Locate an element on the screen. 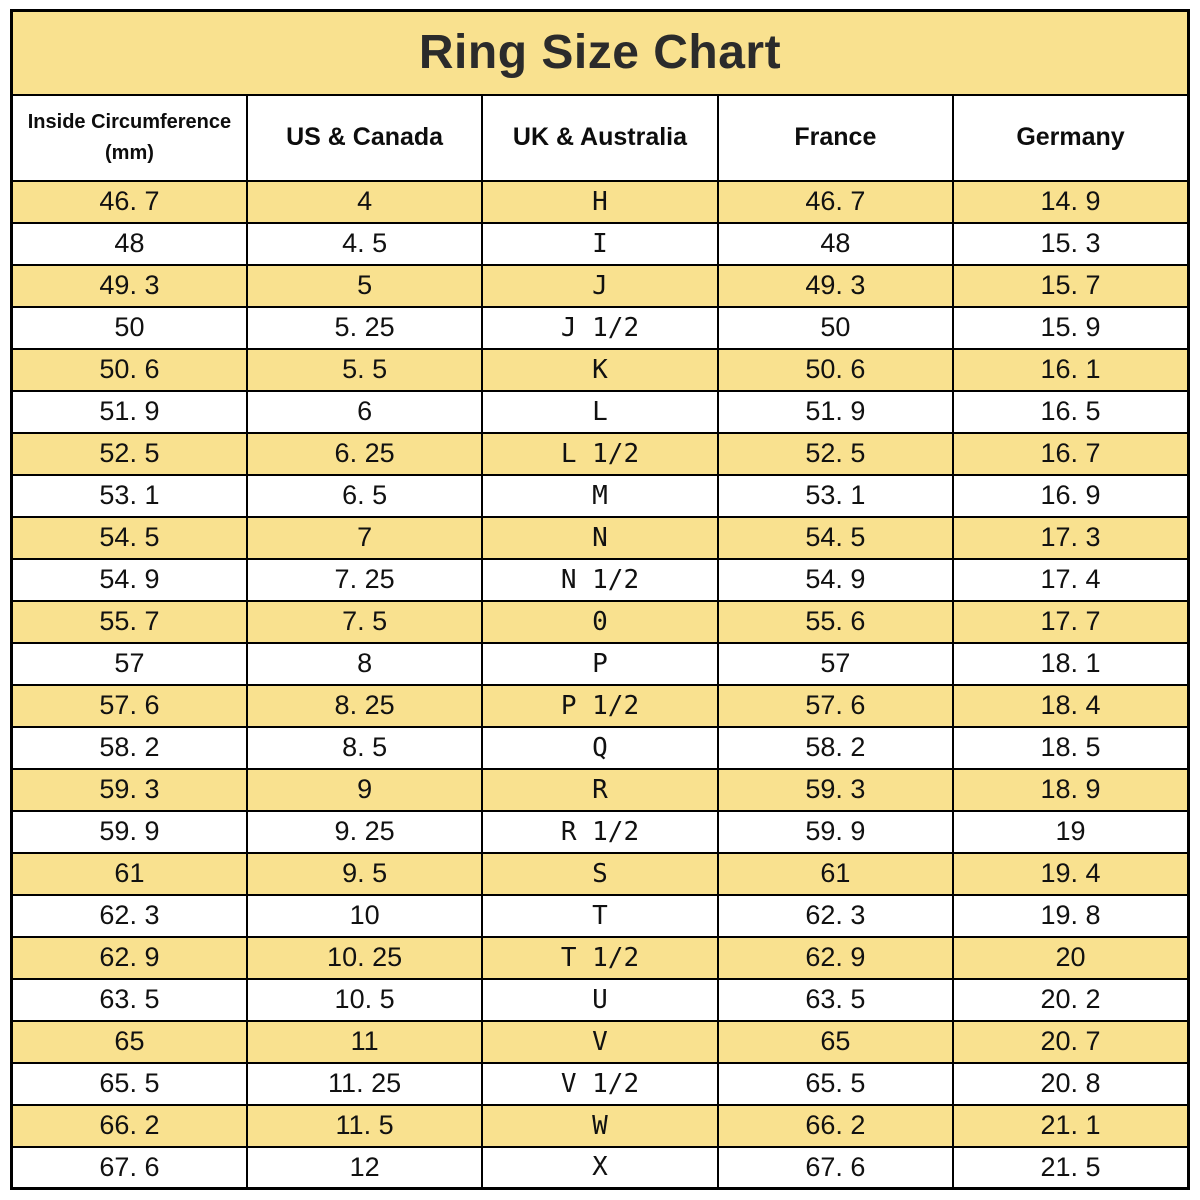 The width and height of the screenshot is (1200, 1200). table-row: 57 8 P 57 18. 1 is located at coordinates (600, 663).